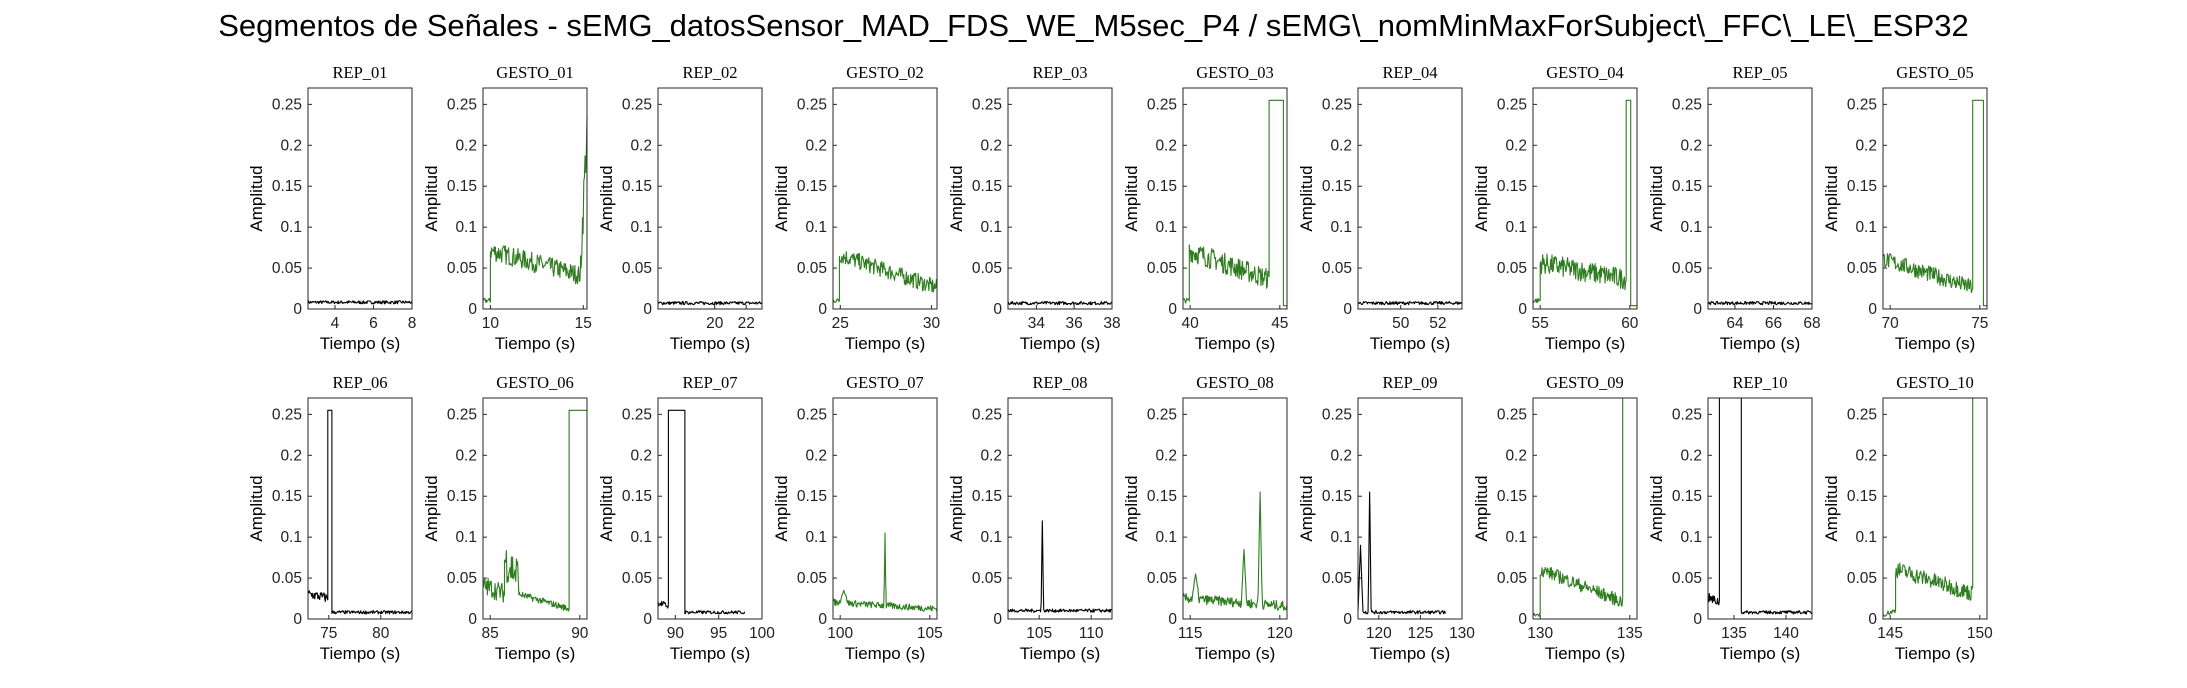  Describe the element at coordinates (1409, 382) in the screenshot. I see `subplot-title: REP_09` at that location.